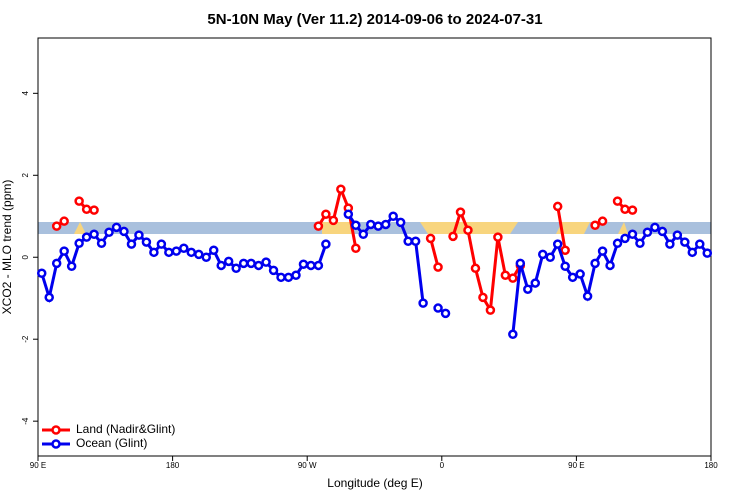 The height and width of the screenshot is (500, 750). I want to click on y-axis-label: XCO2 - MLO trend (ppm), so click(7, 247).